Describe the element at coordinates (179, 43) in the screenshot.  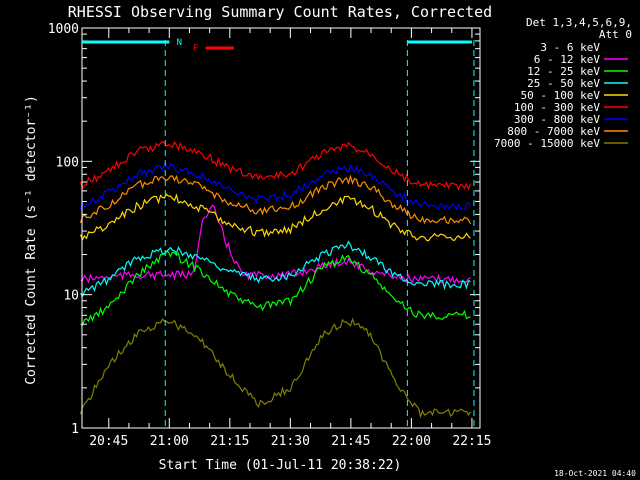
I see `flag-label-0: N` at that location.